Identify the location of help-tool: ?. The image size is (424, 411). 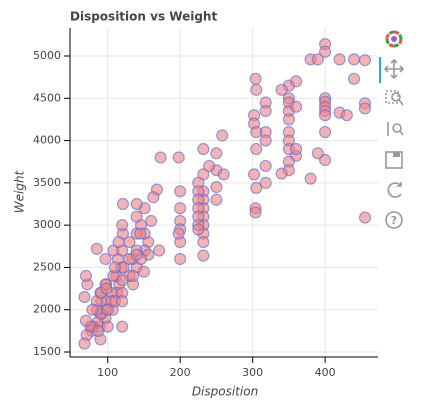
(394, 220).